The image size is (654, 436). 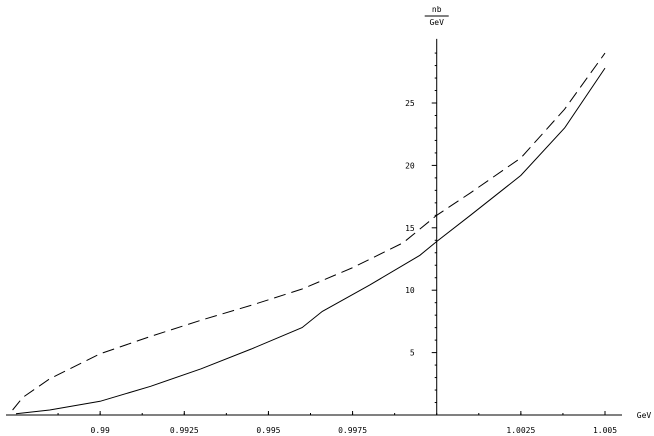 I want to click on x-tick-label: 0.995, so click(x=268, y=430).